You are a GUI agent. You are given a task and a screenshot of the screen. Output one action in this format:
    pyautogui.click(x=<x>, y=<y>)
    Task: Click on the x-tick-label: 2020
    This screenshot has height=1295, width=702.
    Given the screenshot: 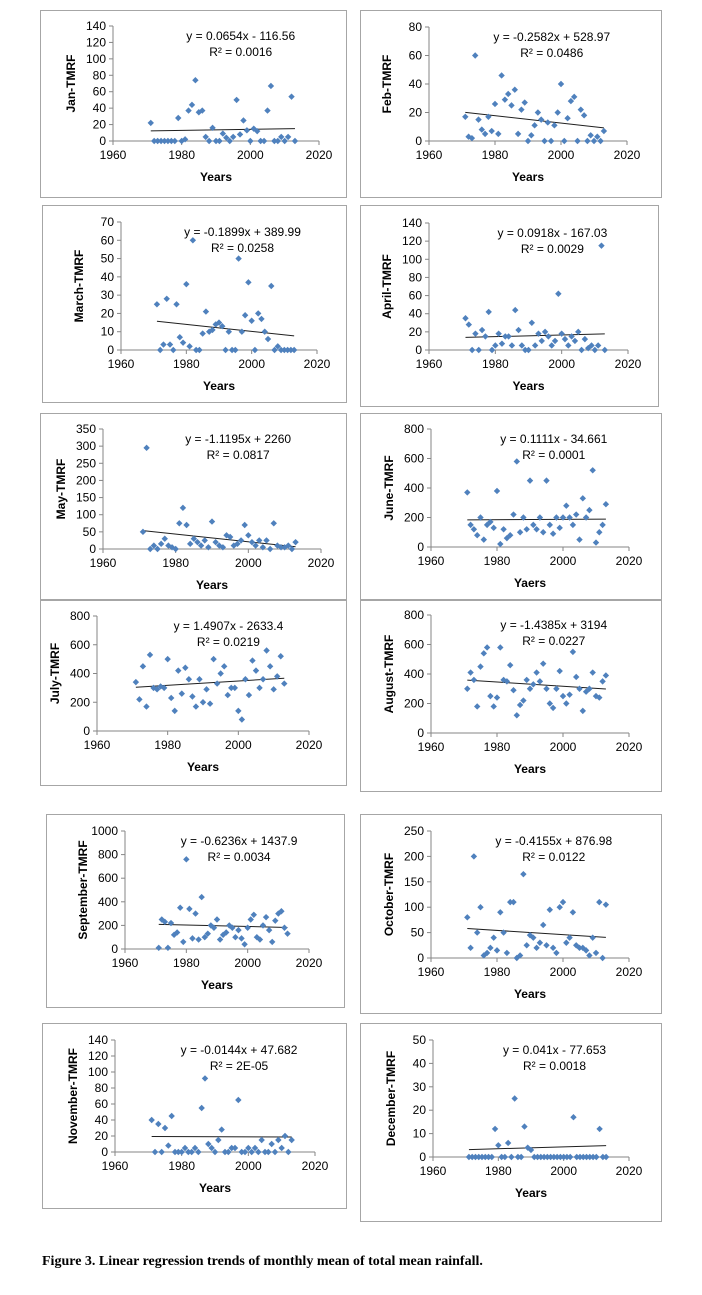 What is the action you would take?
    pyautogui.click(x=317, y=364)
    